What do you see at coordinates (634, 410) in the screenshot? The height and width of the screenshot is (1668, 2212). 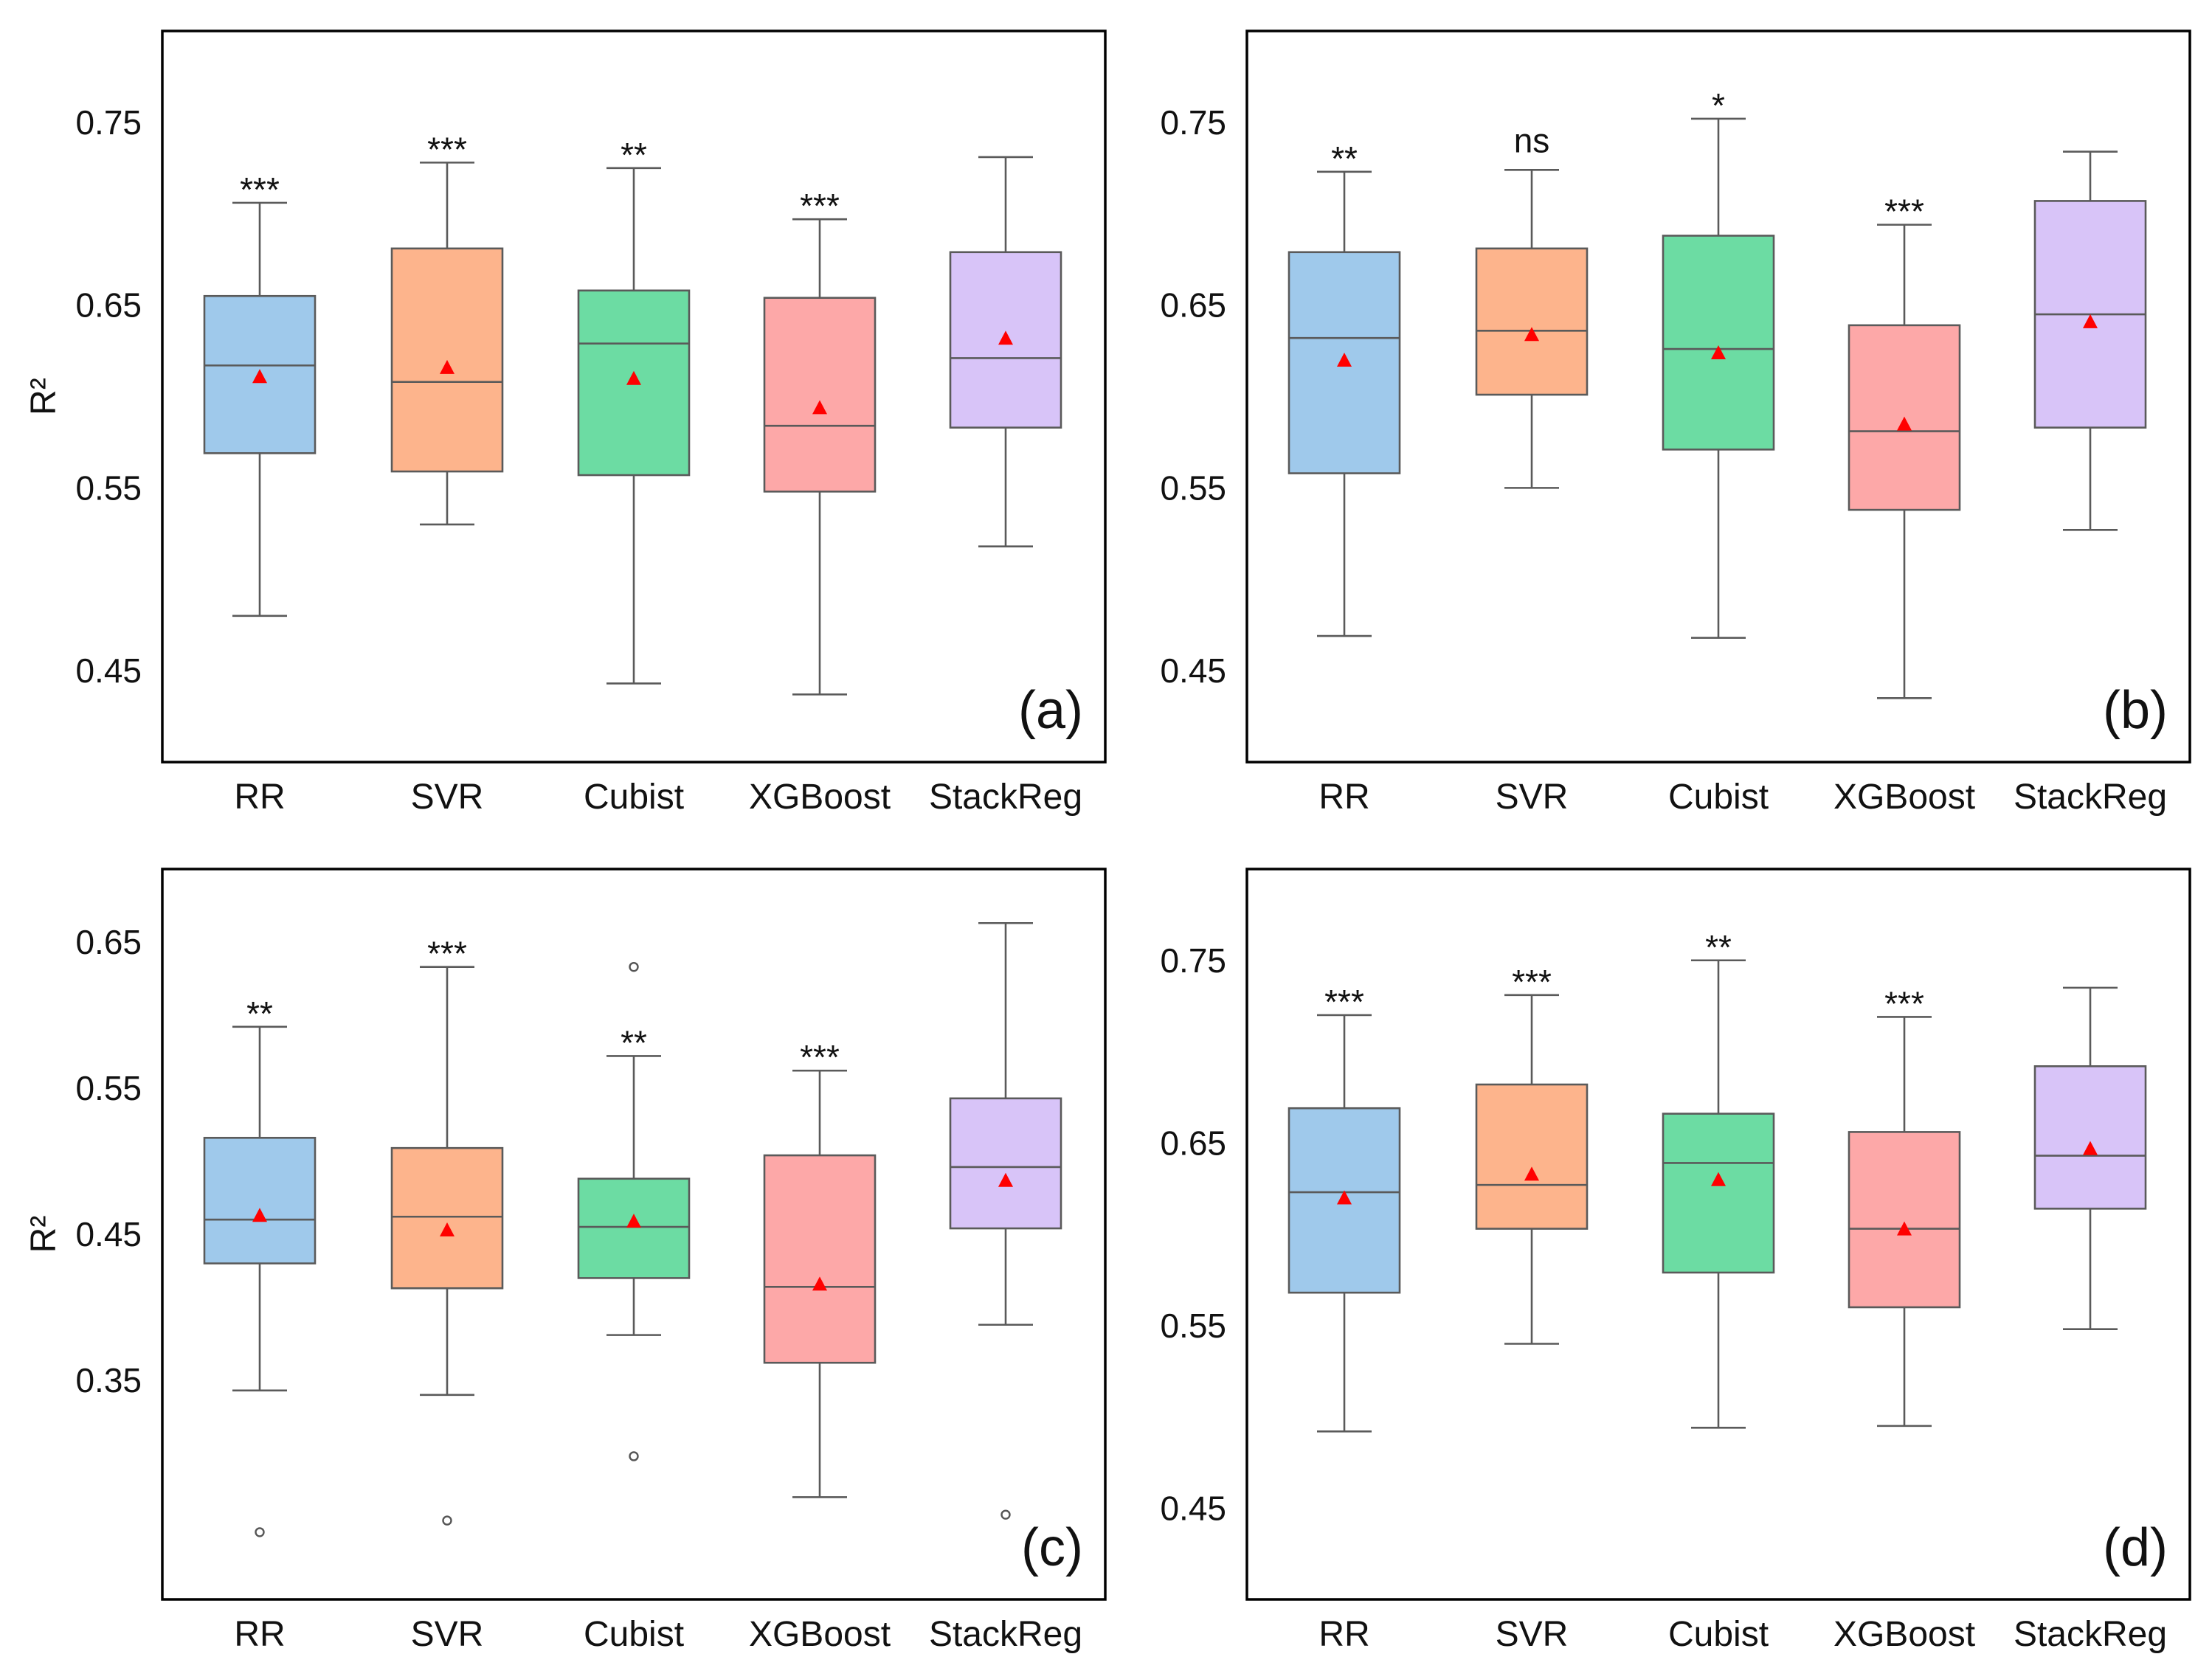 I see `box-cubist: **` at bounding box center [634, 410].